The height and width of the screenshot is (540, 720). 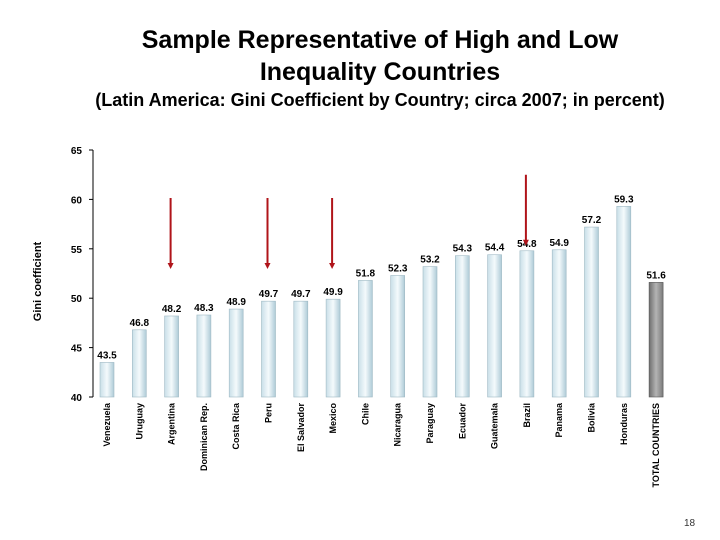 What do you see at coordinates (77, 349) in the screenshot?
I see `y-tick-label: 45` at bounding box center [77, 349].